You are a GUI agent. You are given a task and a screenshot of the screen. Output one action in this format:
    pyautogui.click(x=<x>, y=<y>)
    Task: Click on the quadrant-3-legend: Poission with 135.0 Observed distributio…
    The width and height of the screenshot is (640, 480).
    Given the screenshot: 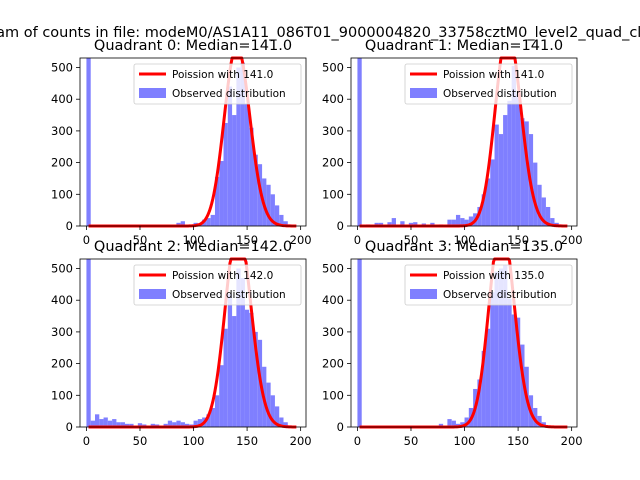 What is the action you would take?
    pyautogui.click(x=488, y=285)
    